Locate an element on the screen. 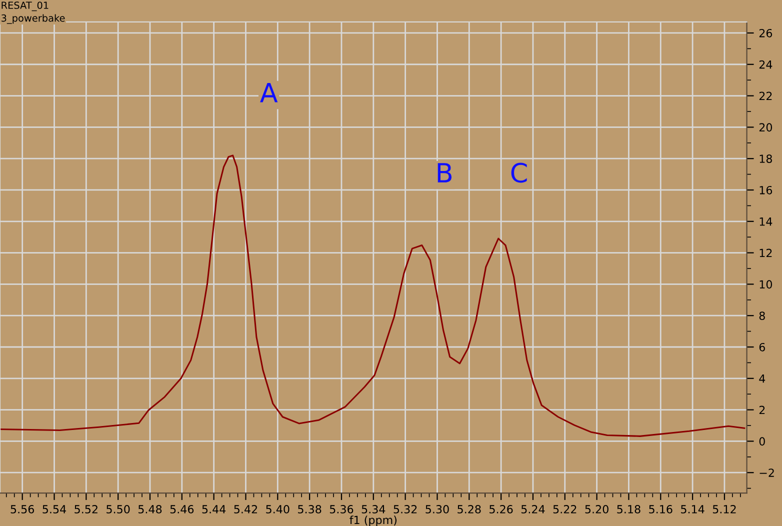 The image size is (782, 526). annotation: C is located at coordinates (519, 172).